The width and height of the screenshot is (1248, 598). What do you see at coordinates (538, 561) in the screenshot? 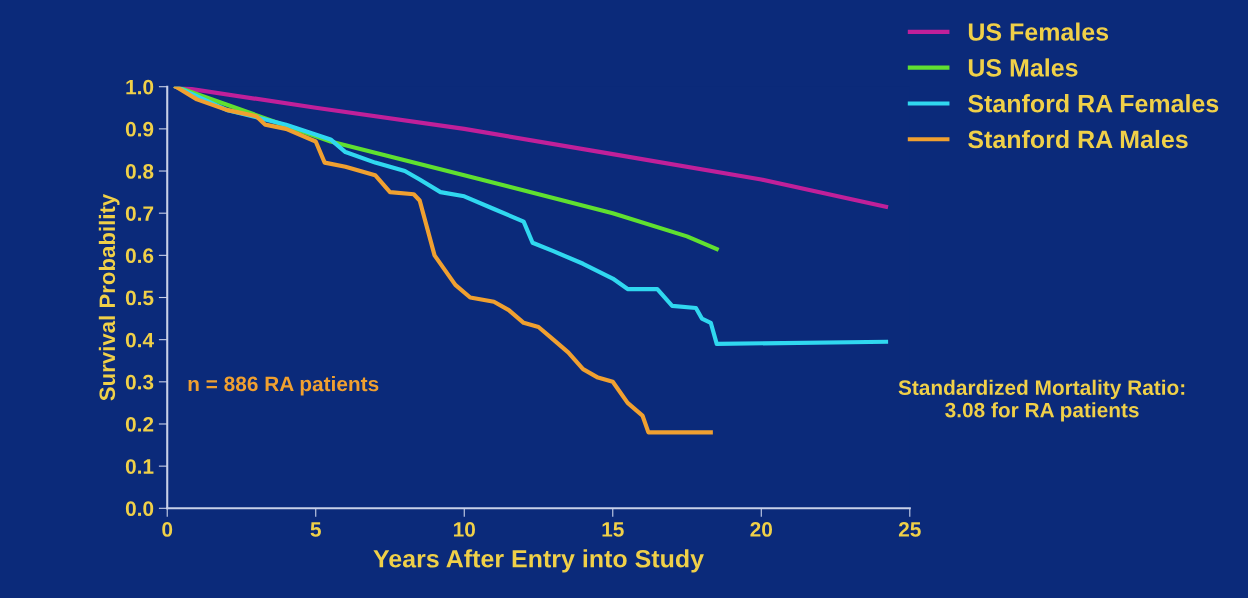
I see `x-axis-title: Years After Entry into Study` at bounding box center [538, 561].